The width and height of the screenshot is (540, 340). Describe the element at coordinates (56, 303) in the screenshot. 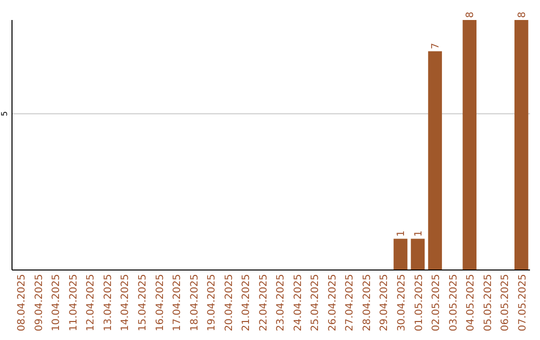

I see `x-tick-label: 10.04.2025` at that location.